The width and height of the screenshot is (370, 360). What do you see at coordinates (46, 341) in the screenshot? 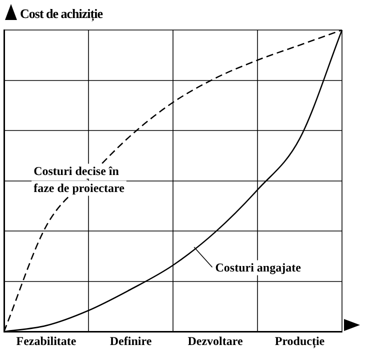
I see `x-tick-label: Fezabilitate` at bounding box center [46, 341].